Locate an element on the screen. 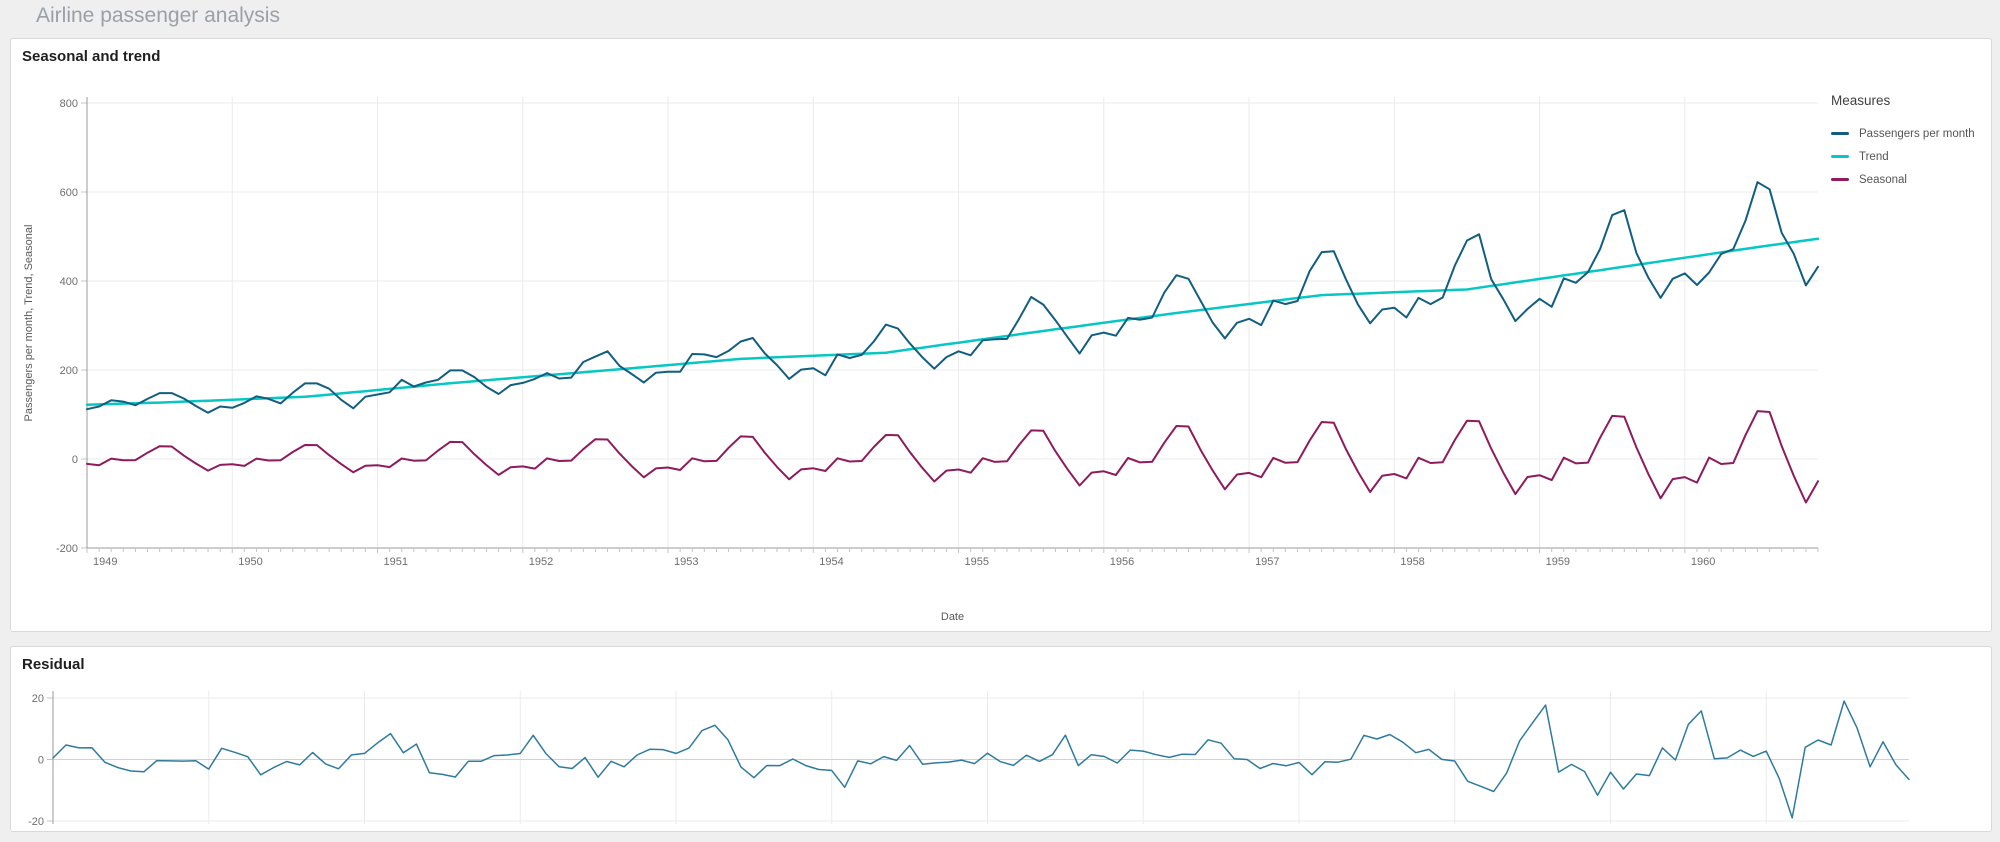 The image size is (2000, 842). legend-item-label: Seasonal is located at coordinates (1883, 179).